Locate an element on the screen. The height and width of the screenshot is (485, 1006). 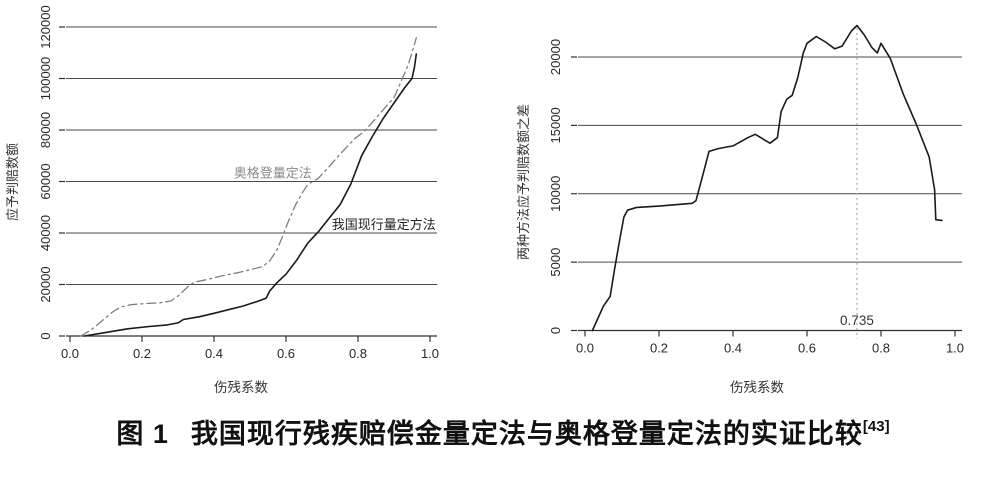
vline-annotation: 0.735 is located at coordinates (857, 320).